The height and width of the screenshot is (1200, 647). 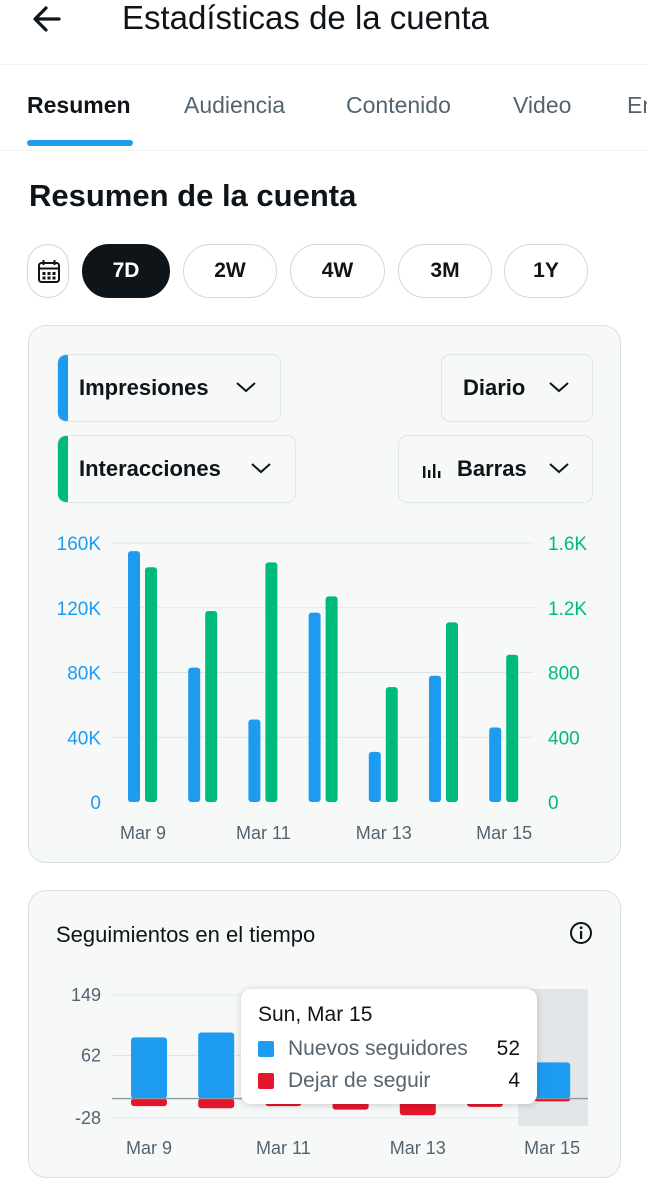 I want to click on metric2-dropdown: Interacciones, so click(x=176, y=469).